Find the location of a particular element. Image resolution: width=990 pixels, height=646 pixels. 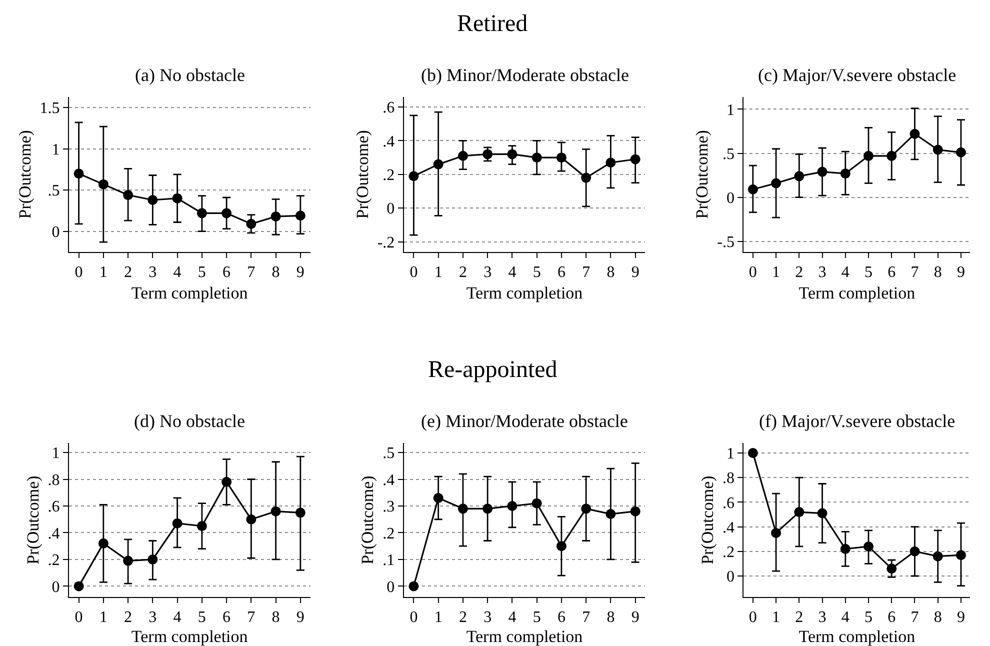

text: Retired is located at coordinates (492, 24).